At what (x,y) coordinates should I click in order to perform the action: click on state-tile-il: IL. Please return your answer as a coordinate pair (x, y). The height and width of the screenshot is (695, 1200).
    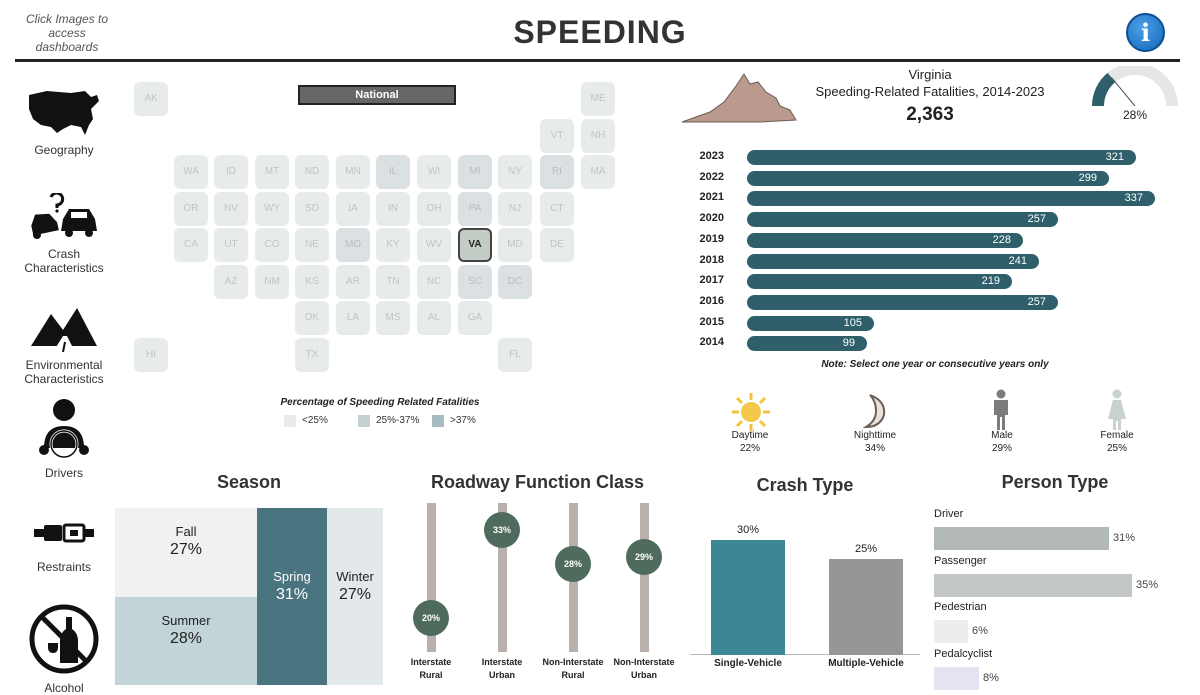
    Looking at the image, I should click on (393, 172).